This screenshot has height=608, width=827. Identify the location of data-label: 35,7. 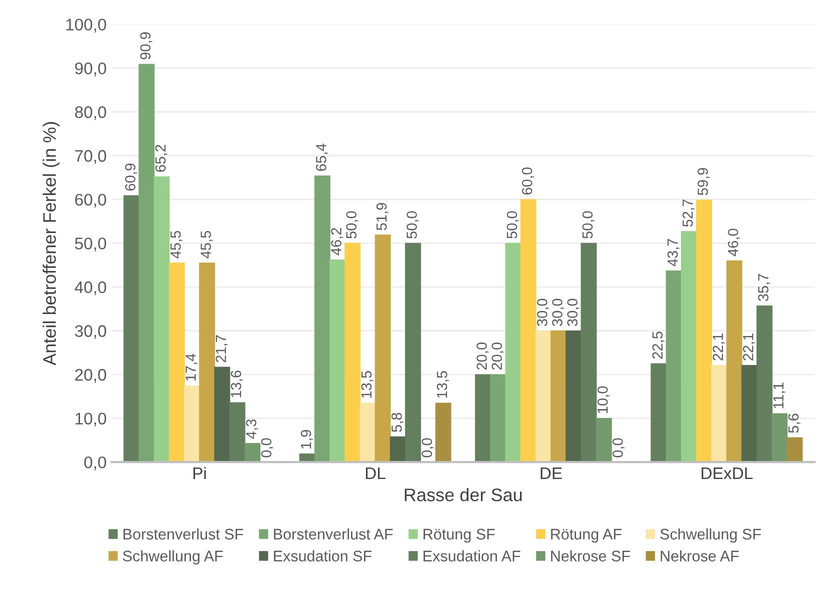
(764, 288).